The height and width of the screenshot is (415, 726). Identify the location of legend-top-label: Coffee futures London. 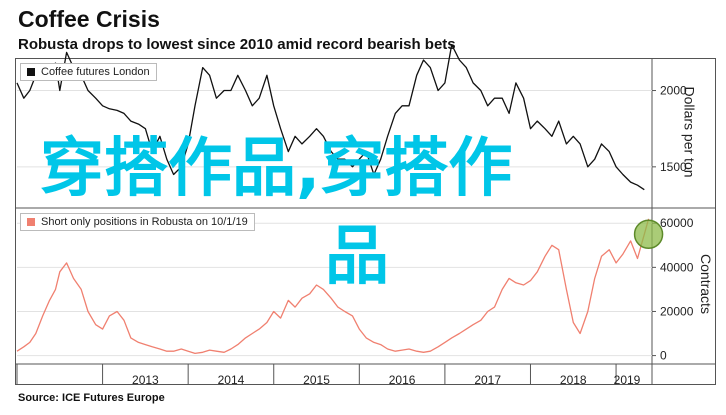
(95, 72).